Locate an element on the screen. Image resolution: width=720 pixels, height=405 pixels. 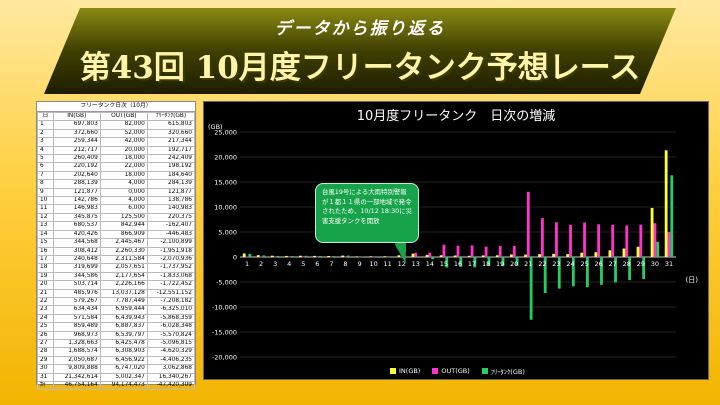
cell-day: 5 is located at coordinates (45, 159).